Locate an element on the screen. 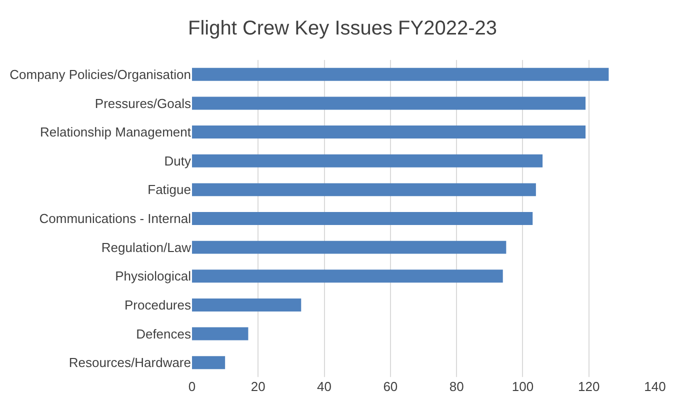 This screenshot has height=407, width=685. x-tick-label: 0 is located at coordinates (192, 386).